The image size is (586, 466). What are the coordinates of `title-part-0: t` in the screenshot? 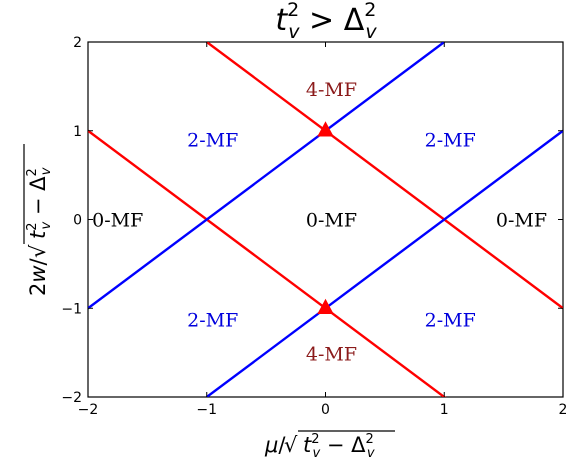 It's located at (281, 20).